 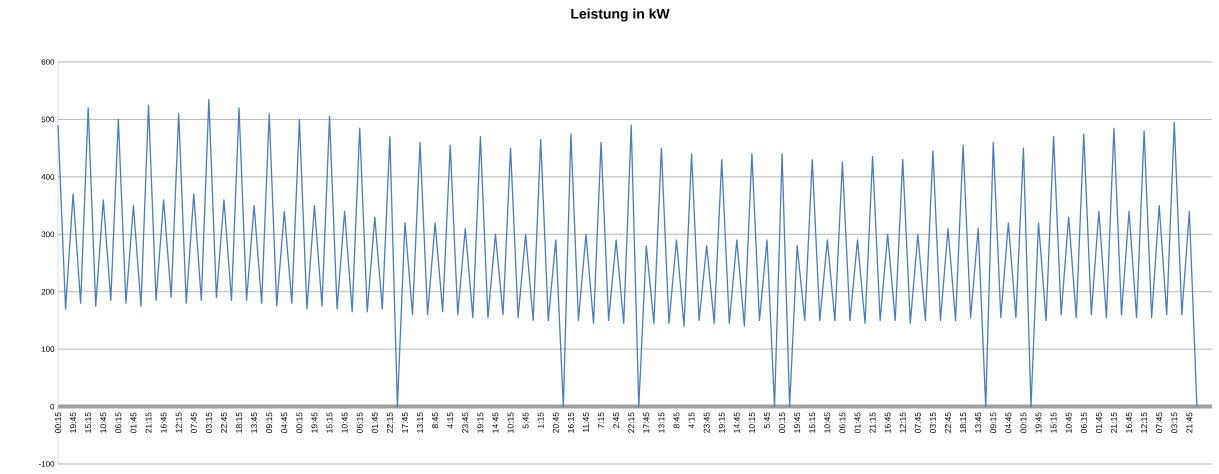 What do you see at coordinates (1189, 422) in the screenshot?
I see `x-tick-label: 21:45` at bounding box center [1189, 422].